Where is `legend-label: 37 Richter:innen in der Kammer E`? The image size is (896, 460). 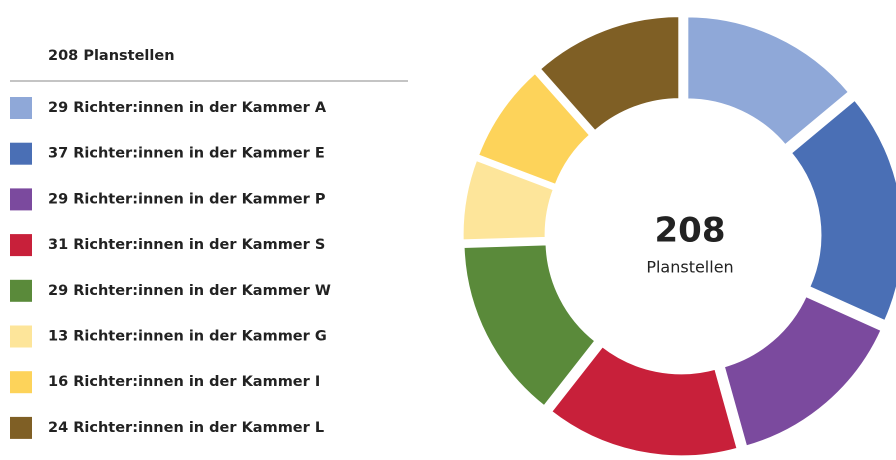
legend-label: 37 Richter:innen in der Kammer E is located at coordinates (186, 154).